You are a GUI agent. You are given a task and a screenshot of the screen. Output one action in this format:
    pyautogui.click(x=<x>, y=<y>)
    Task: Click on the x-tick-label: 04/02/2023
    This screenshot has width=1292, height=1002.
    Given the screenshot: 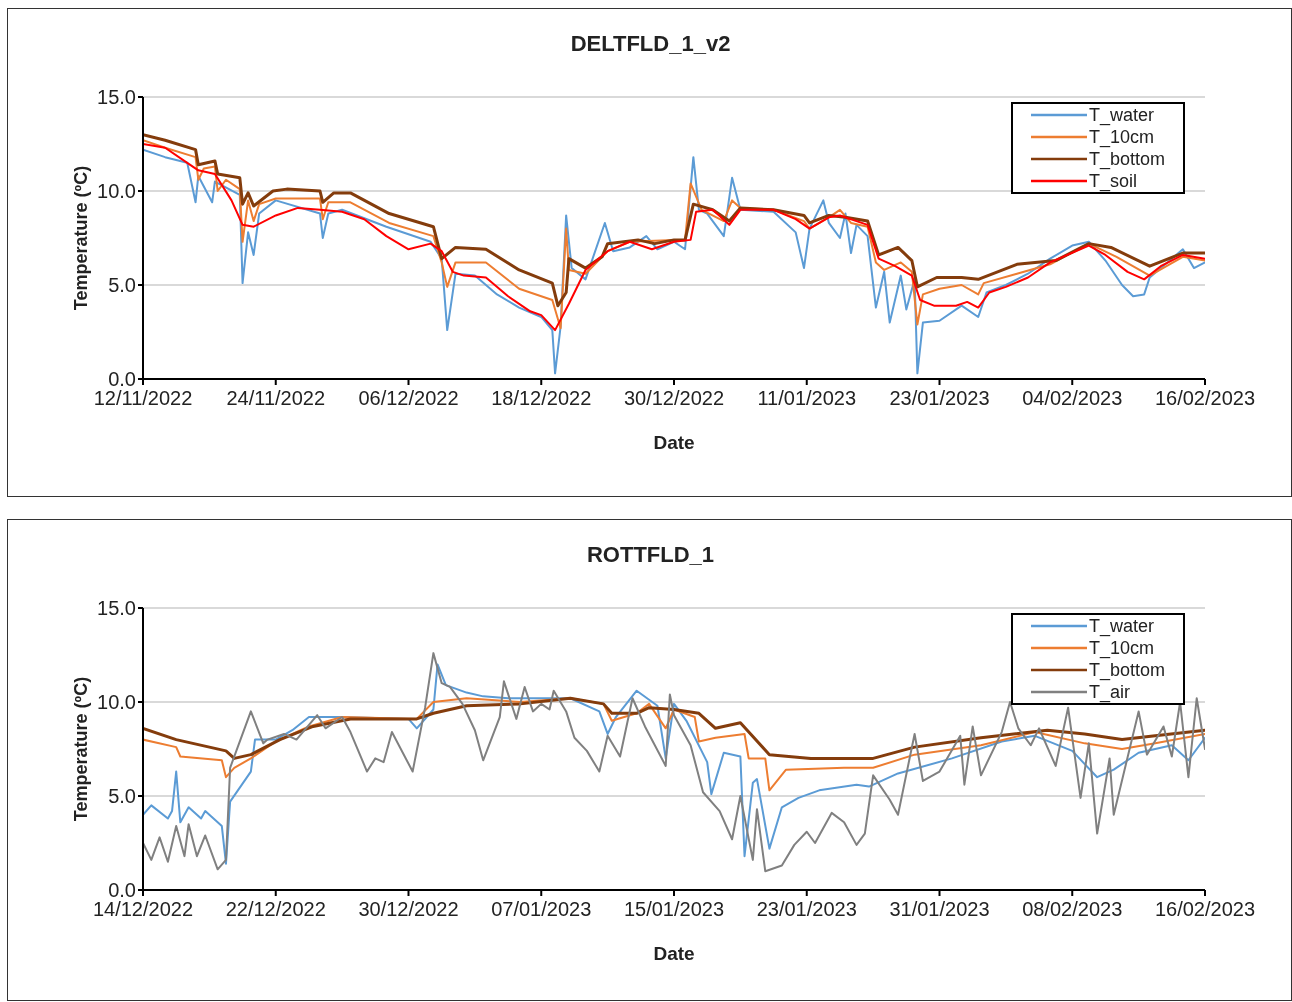 What is the action you would take?
    pyautogui.click(x=1072, y=398)
    